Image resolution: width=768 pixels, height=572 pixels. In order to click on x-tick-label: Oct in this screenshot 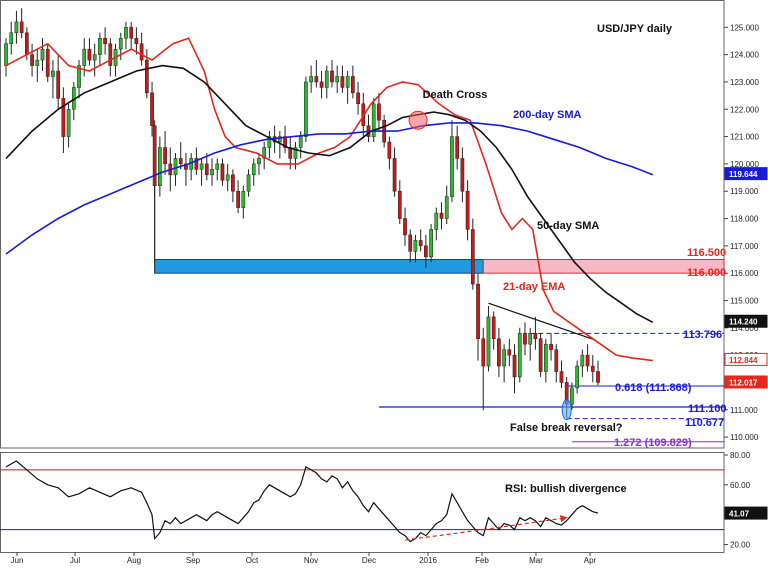, I will do `click(252, 560)`.